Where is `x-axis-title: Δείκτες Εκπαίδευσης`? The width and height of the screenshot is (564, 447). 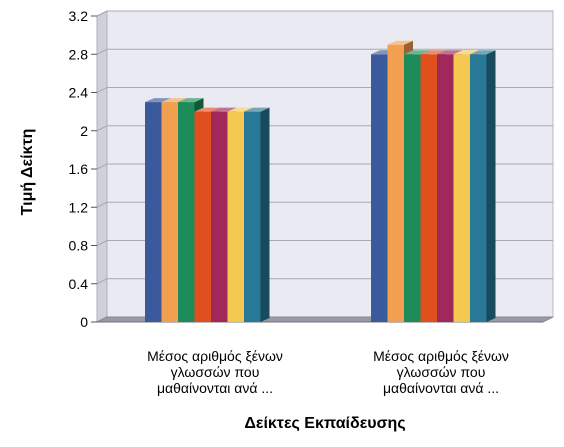 x-axis-title: Δείκτες Εκπαίδευσης is located at coordinates (324, 423).